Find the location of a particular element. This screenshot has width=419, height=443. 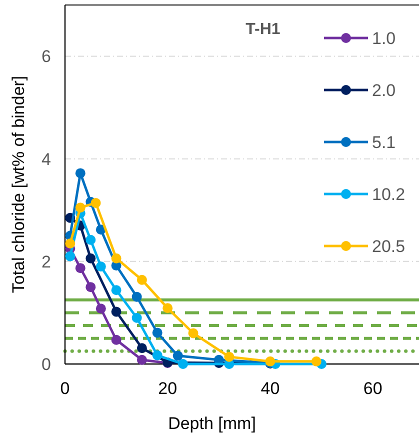

x-axis-title: Depth [mm] is located at coordinates (212, 423).